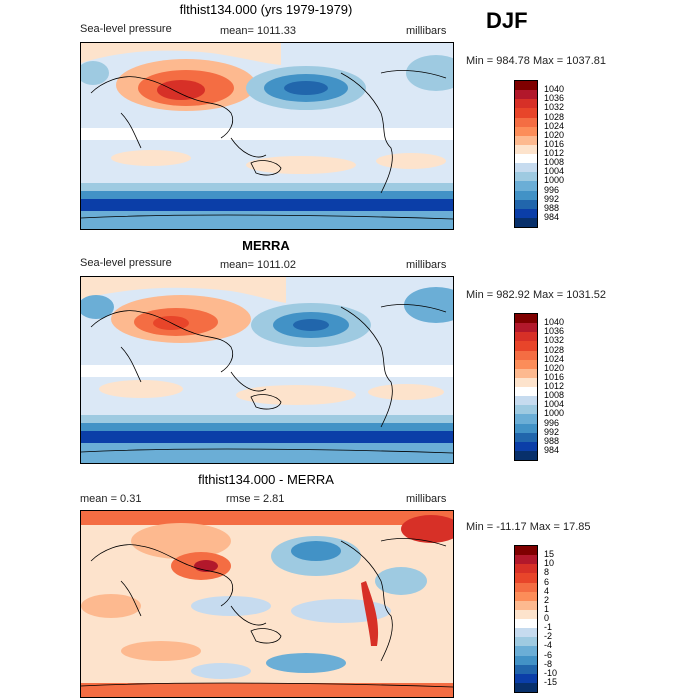  I want to click on colorbar-tick-label: 1012, so click(554, 153).